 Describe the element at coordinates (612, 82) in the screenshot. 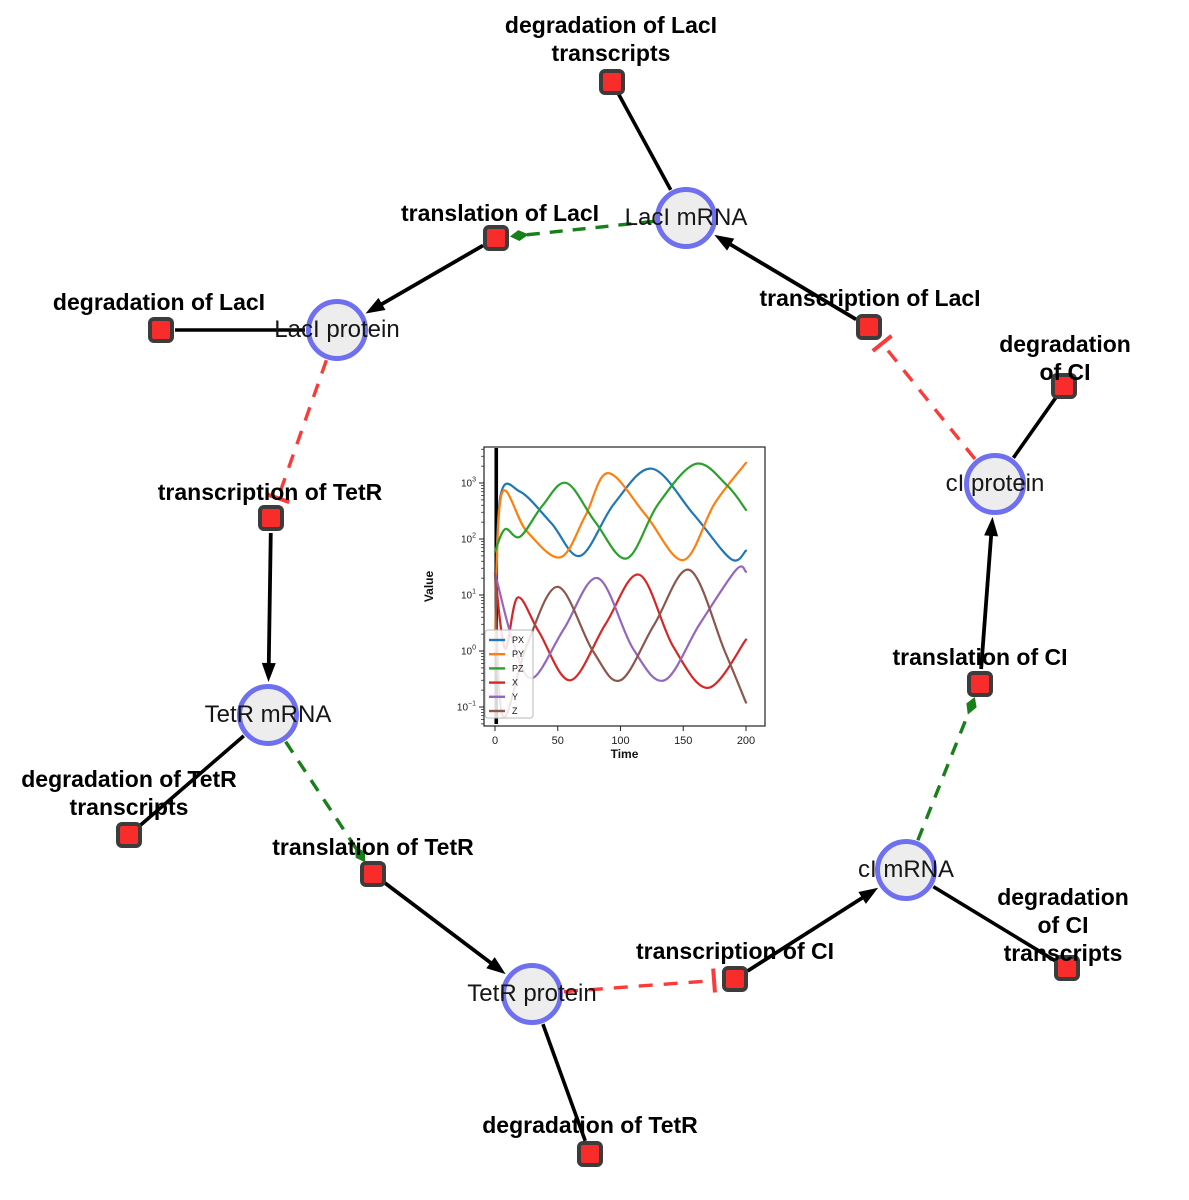

I see `reaction-node-deg-laci-transcripts` at that location.